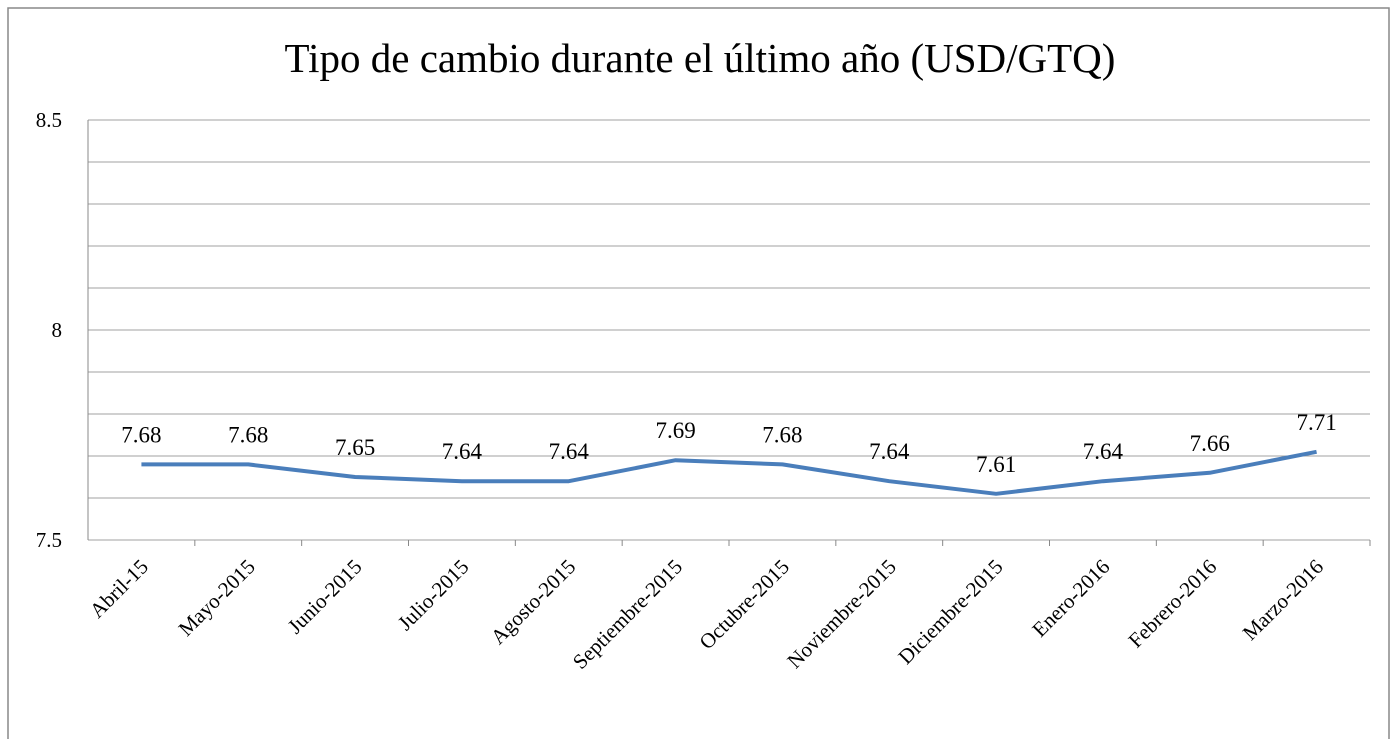  Describe the element at coordinates (996, 464) in the screenshot. I see `data-label: 7.61` at that location.